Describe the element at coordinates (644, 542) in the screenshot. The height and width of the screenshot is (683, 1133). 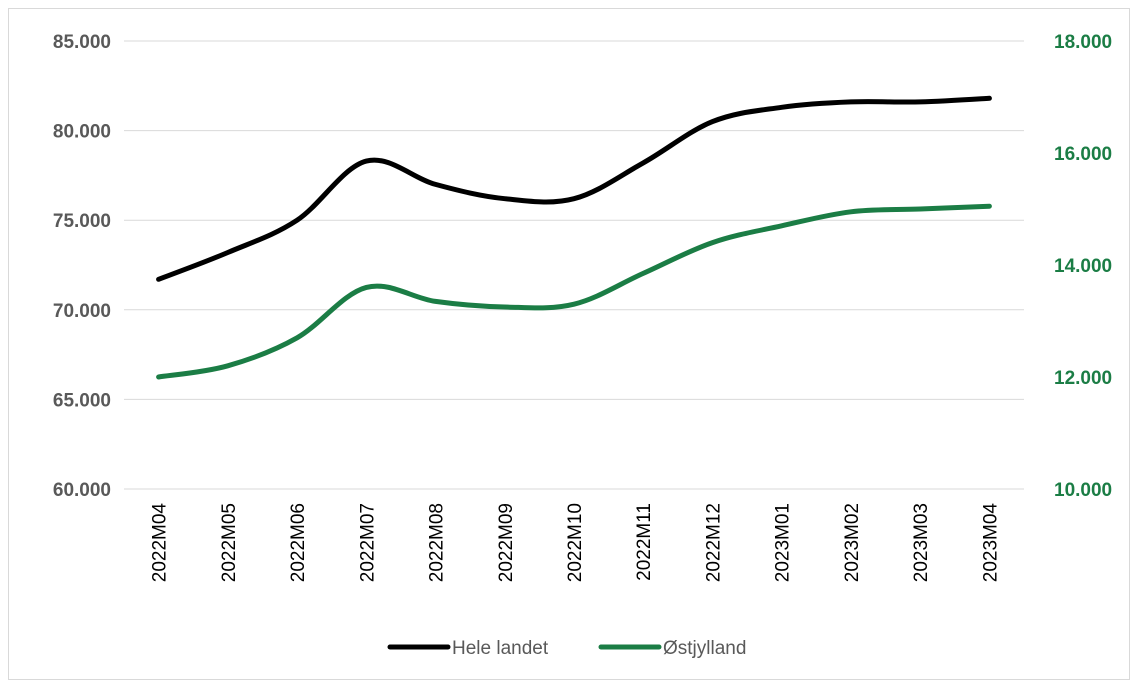
I see `x-tick-label: 2022M11` at that location.